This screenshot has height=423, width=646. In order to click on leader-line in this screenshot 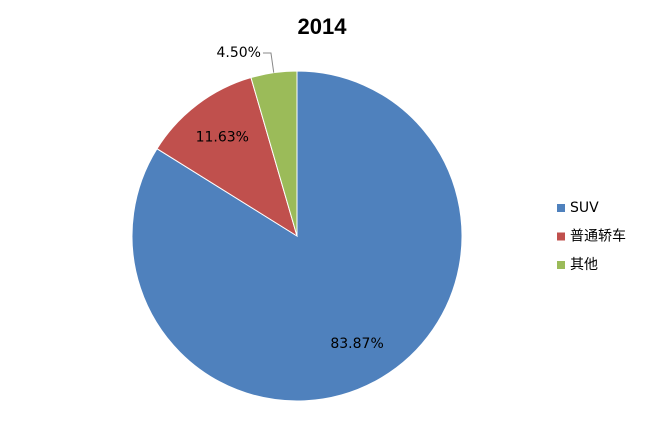, I will do `click(268, 62)`.